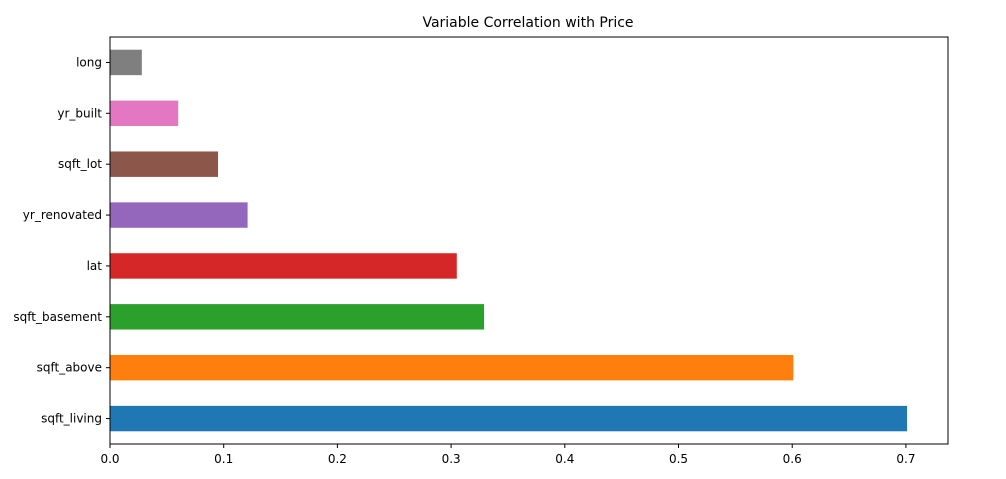  I want to click on bar-sqft-basement, so click(297, 317).